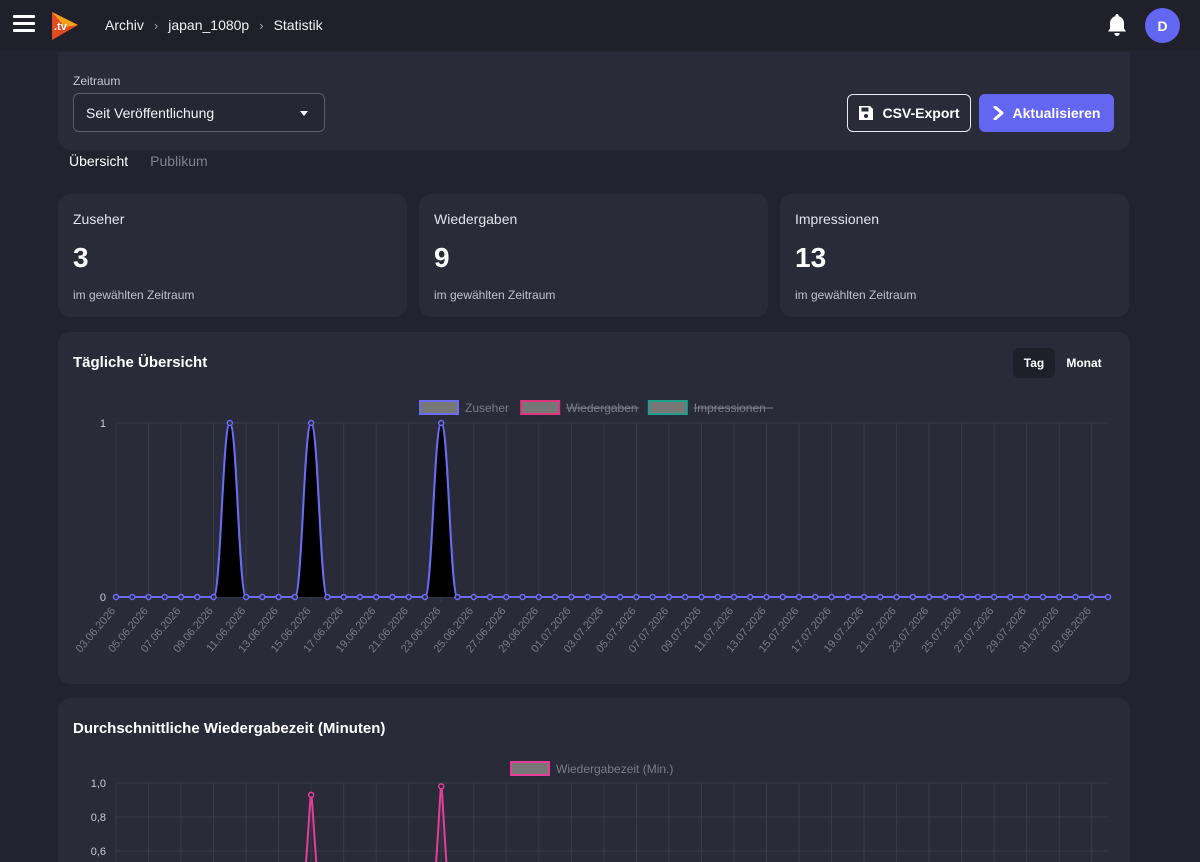 The image size is (1200, 862). I want to click on stat-card-wiedergaben: Wiedergaben 9 im gewählten Zeitraum, so click(593, 255).